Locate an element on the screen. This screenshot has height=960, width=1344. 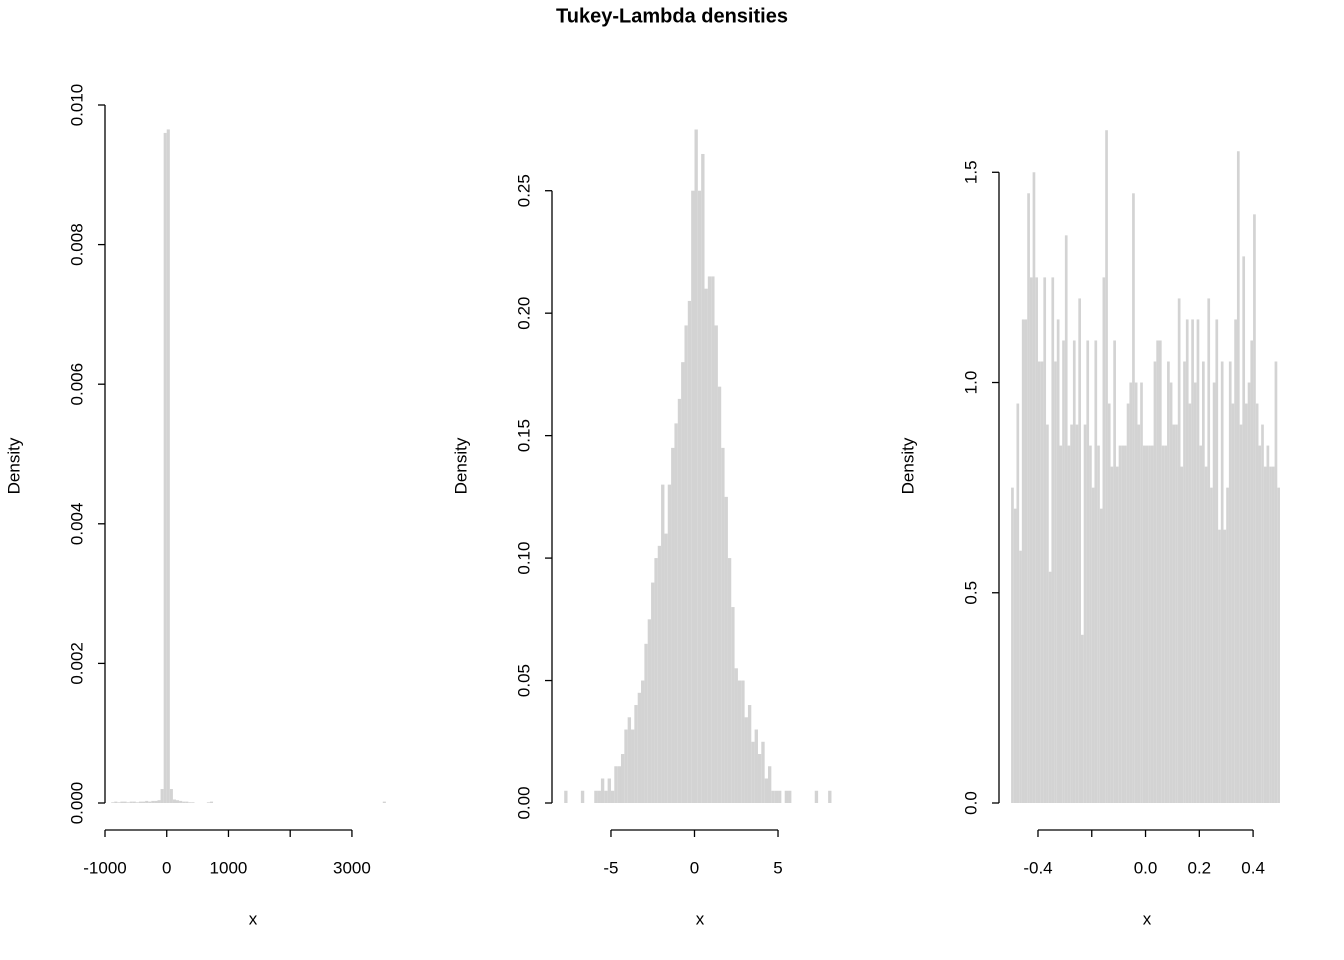
figure-title: Tukey-Lambda densities is located at coordinates (672, 16).